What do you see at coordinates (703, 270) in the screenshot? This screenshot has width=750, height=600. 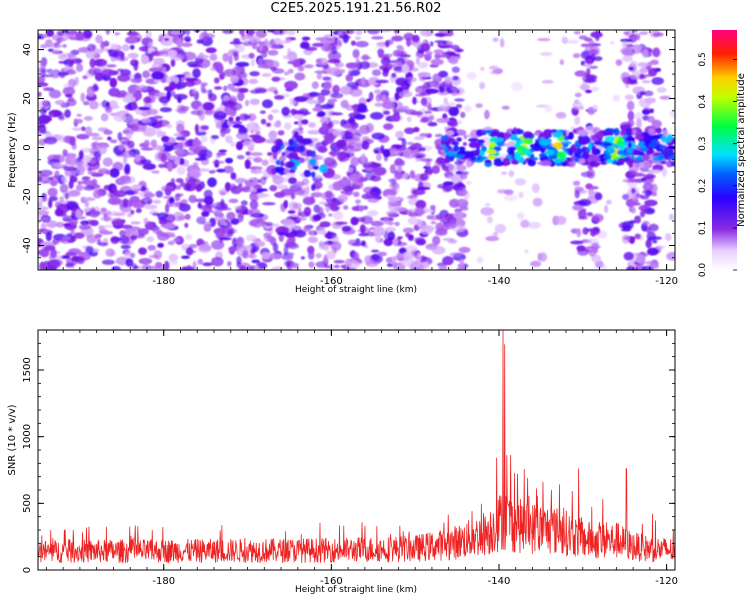 I see `colorbar-tick-label: 0.0` at bounding box center [703, 270].